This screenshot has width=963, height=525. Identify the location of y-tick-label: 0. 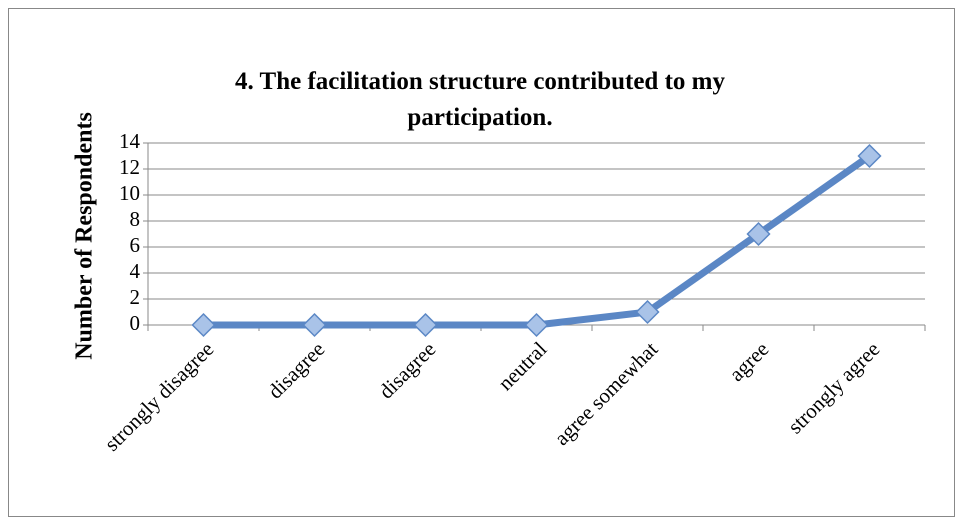
(135, 323).